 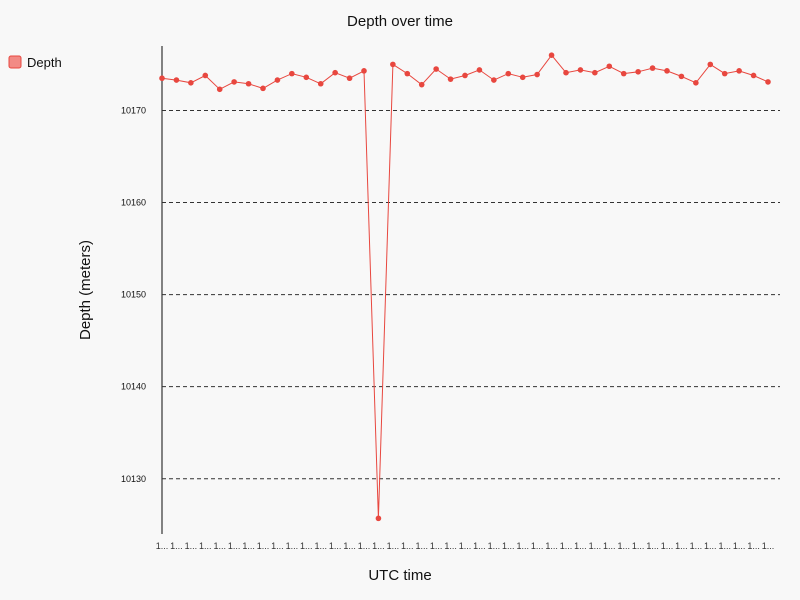 I want to click on y-tick-label: 10150, so click(x=133, y=295).